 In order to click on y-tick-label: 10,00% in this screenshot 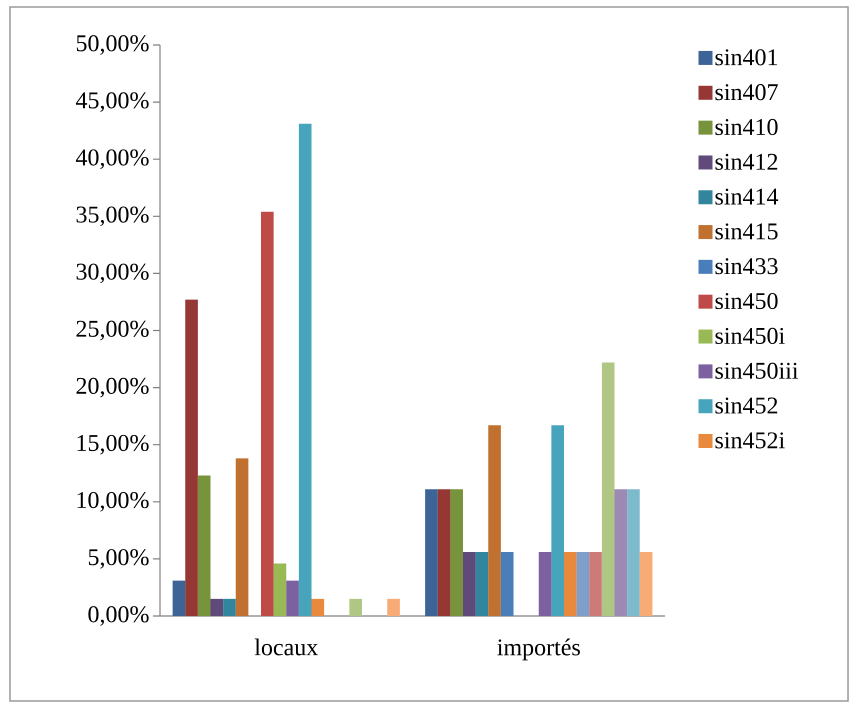, I will do `click(113, 502)`.